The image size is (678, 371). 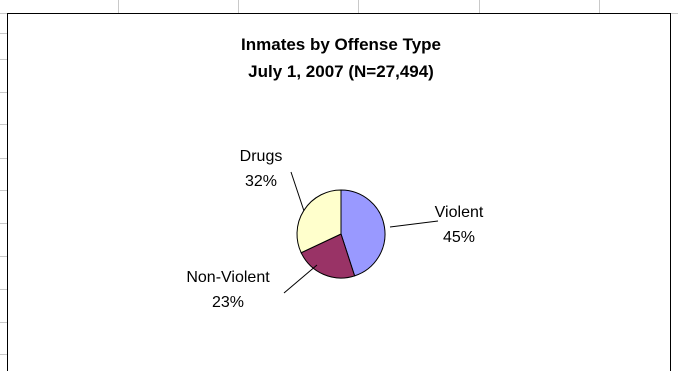 I want to click on slice-label-percent: 45%, so click(x=459, y=237).